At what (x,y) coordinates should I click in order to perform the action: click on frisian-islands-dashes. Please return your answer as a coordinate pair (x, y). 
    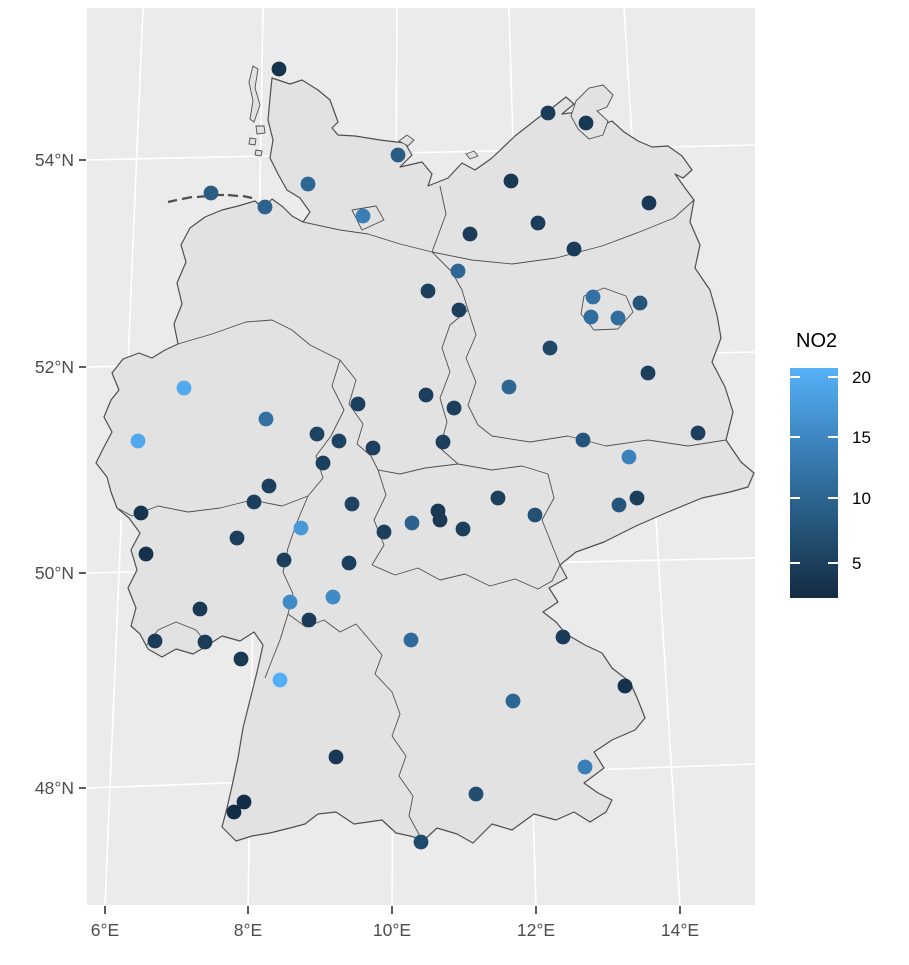
    Looking at the image, I should click on (210, 198).